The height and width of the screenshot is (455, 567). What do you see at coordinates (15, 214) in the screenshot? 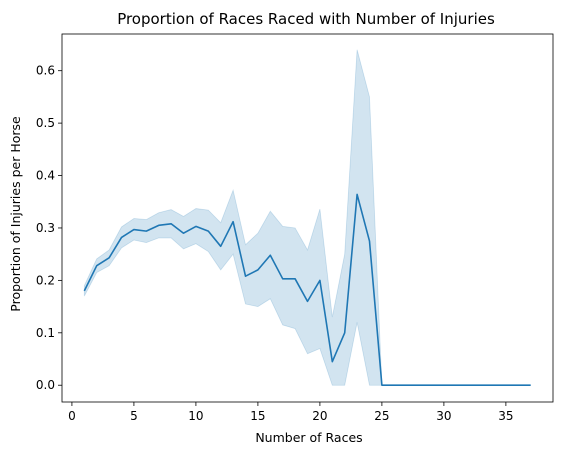
I see `y-axis-label: Proportion of Injuries per Horse` at bounding box center [15, 214].